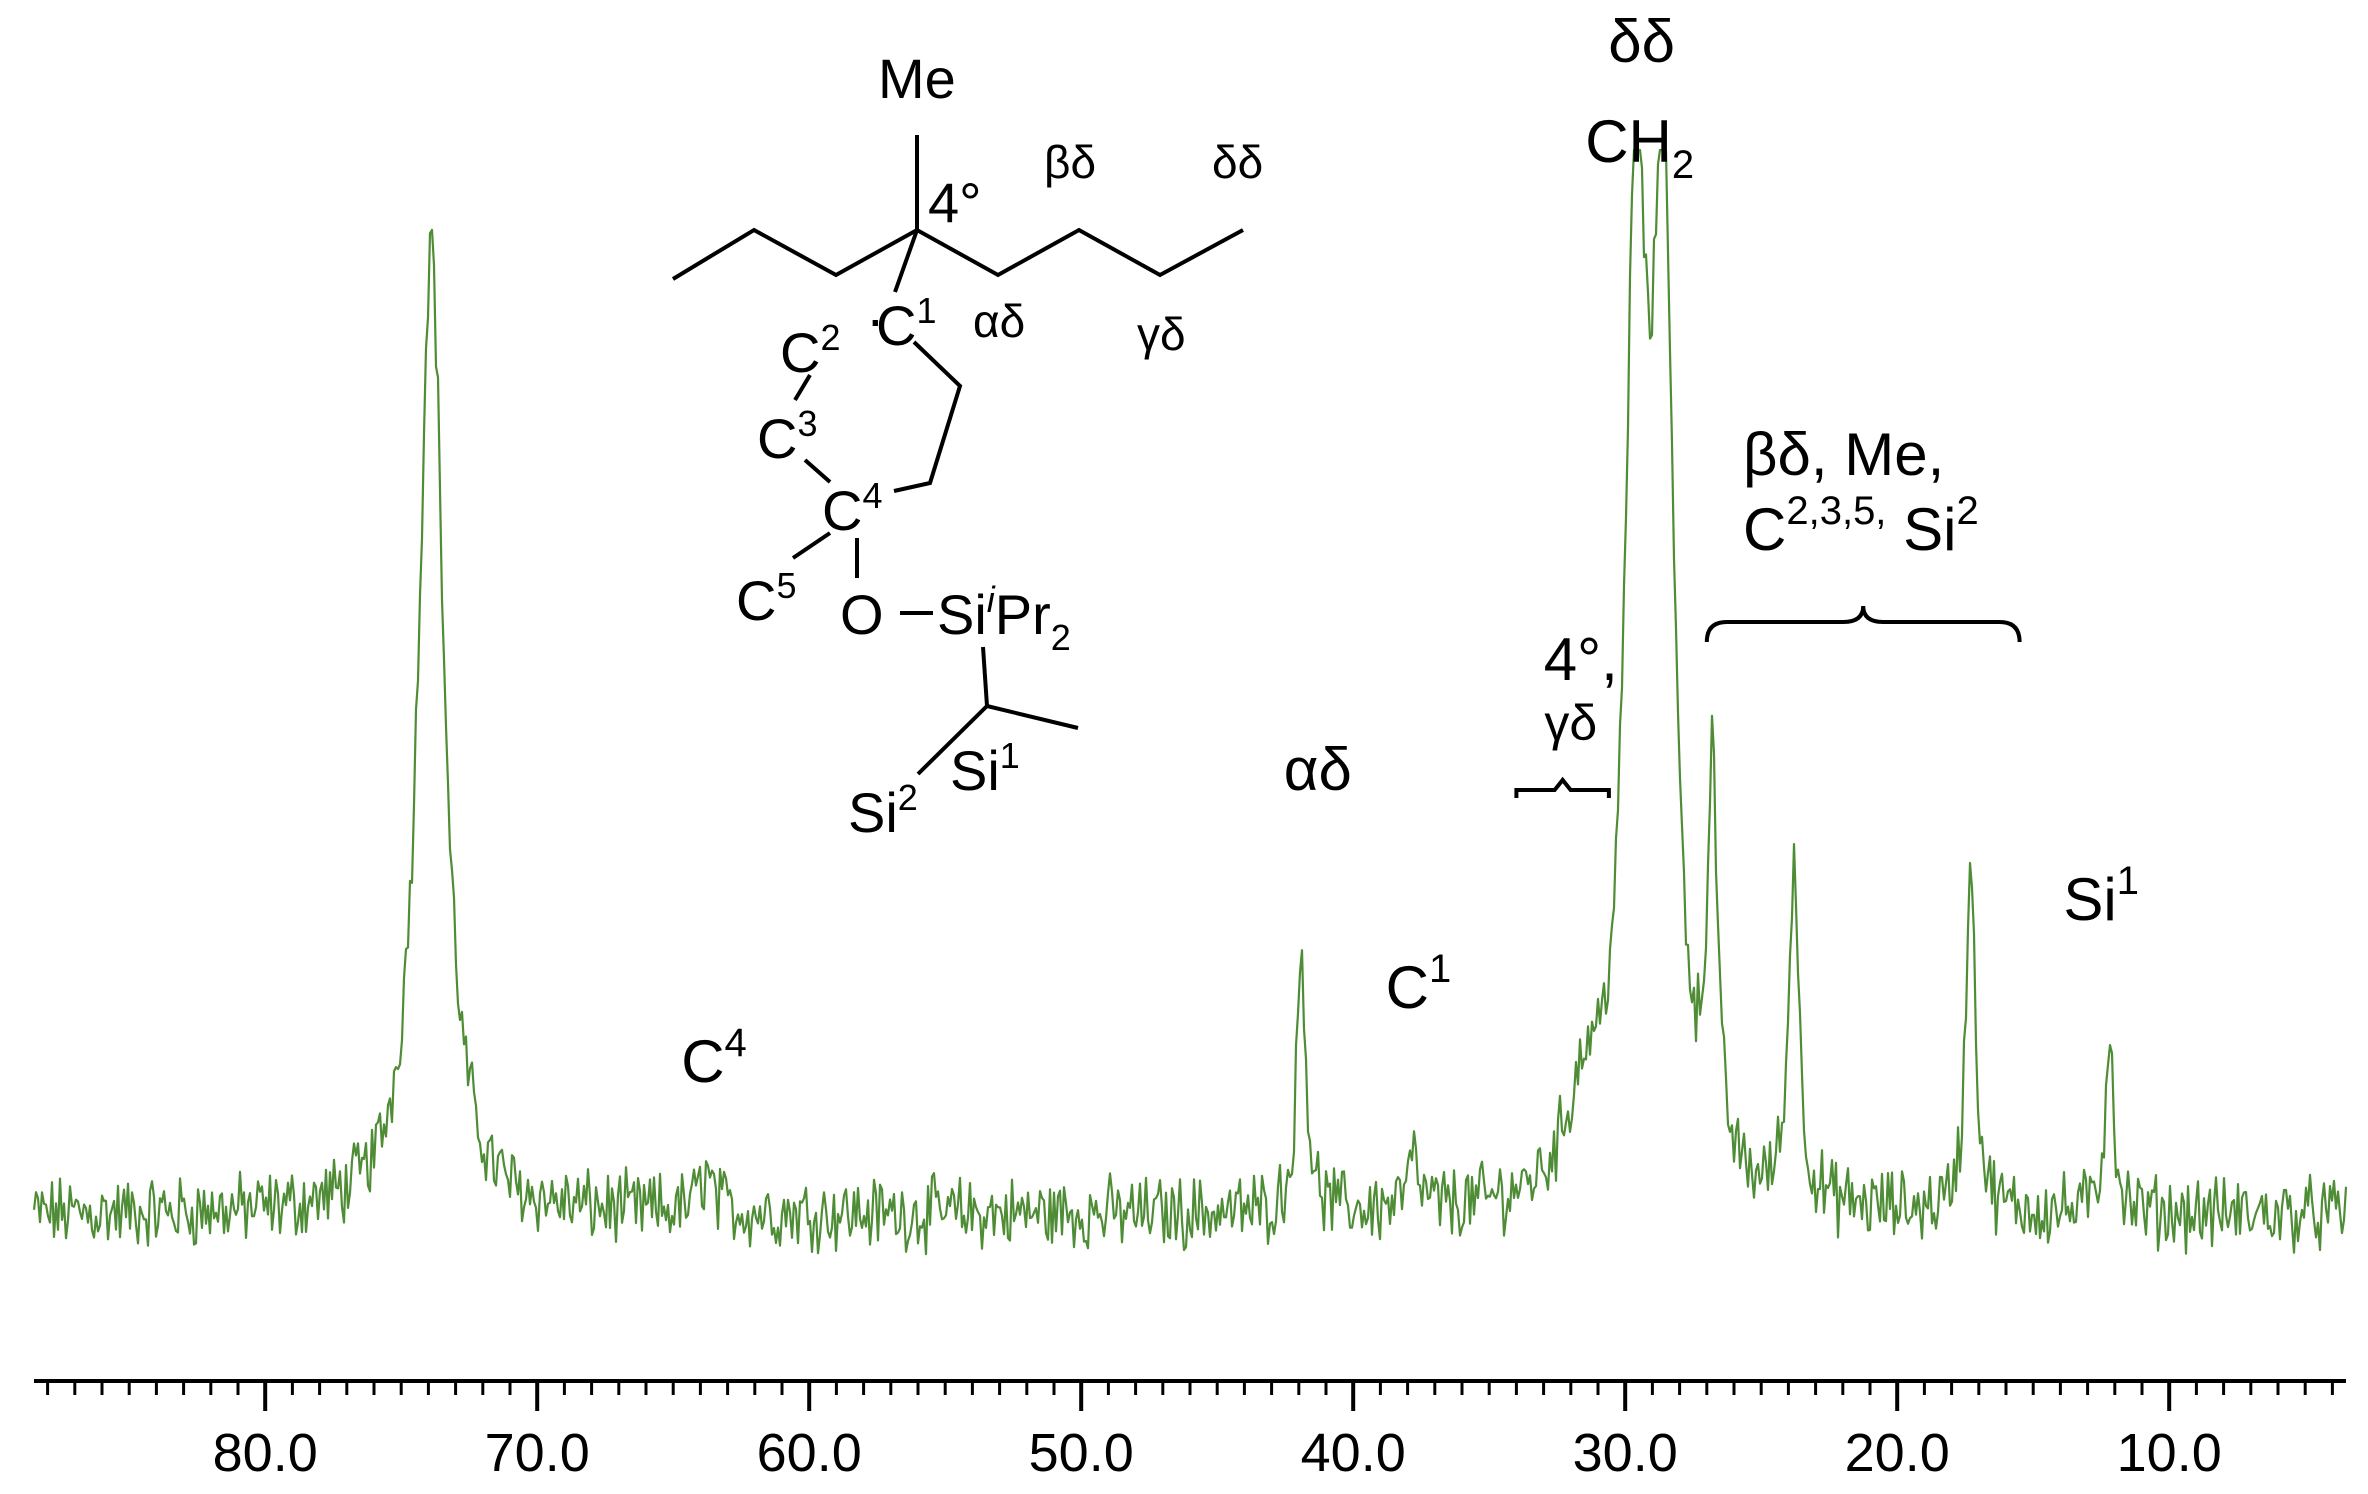 The image size is (2368, 1494). I want to click on c4-c5-bond, so click(811, 545).